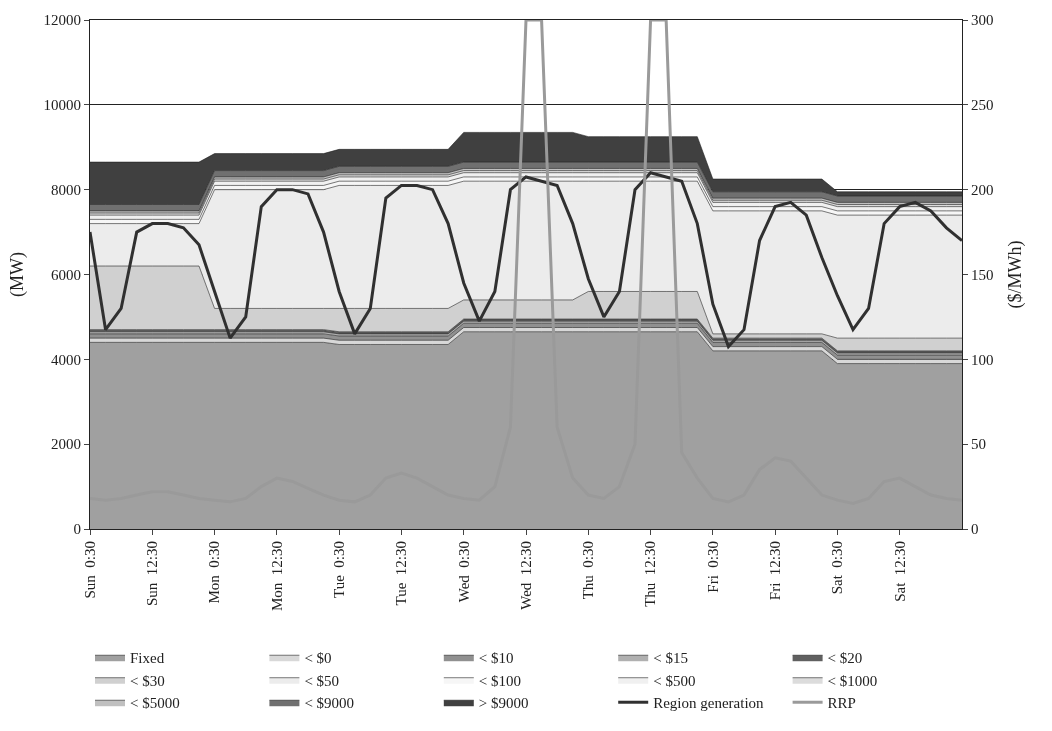 Image resolution: width=1052 pixels, height=731 pixels. I want to click on legend-label: > $9000, so click(503, 703).